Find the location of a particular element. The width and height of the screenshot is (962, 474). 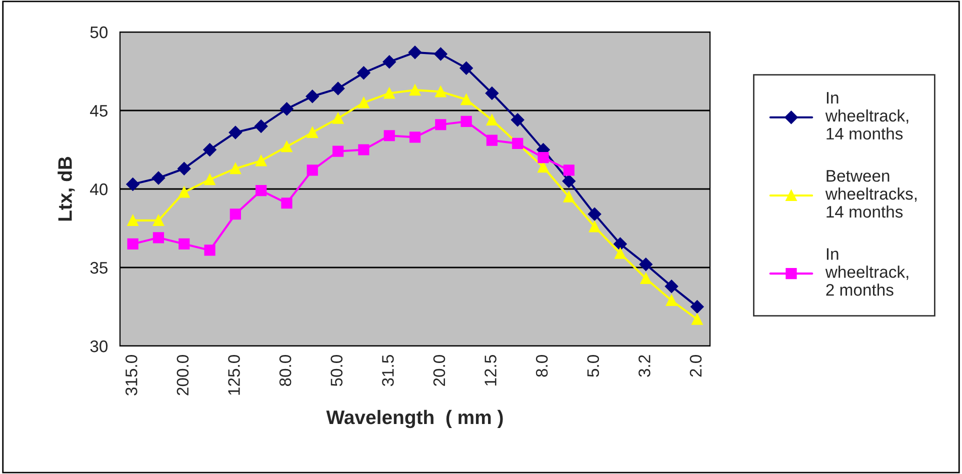

legend-label: Between wheeltracks, 14 months is located at coordinates (871, 194).